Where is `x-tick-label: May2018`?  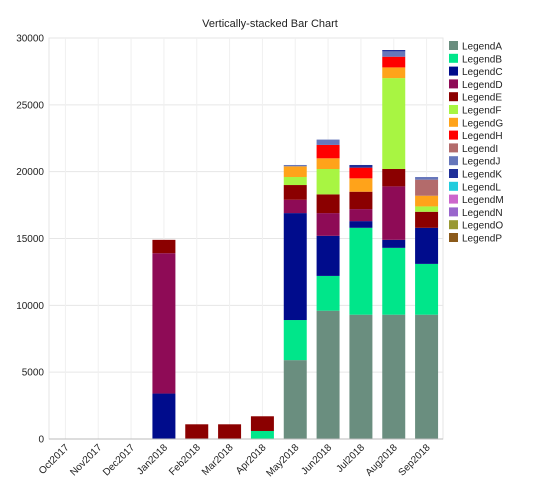 x-tick-label: May2018 is located at coordinates (283, 460).